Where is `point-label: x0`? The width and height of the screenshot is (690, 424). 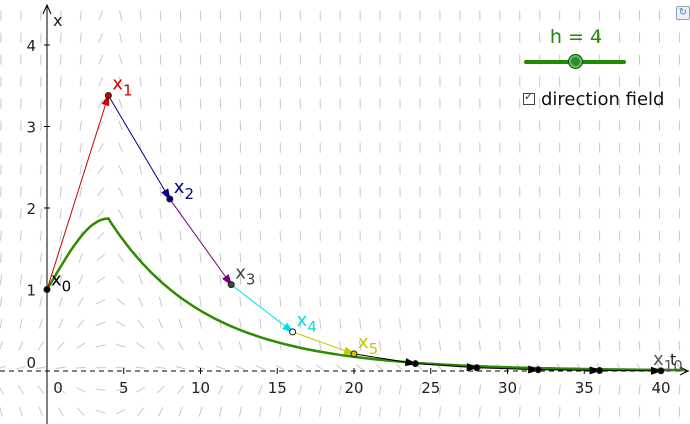
point-label: x0 is located at coordinates (61, 283).